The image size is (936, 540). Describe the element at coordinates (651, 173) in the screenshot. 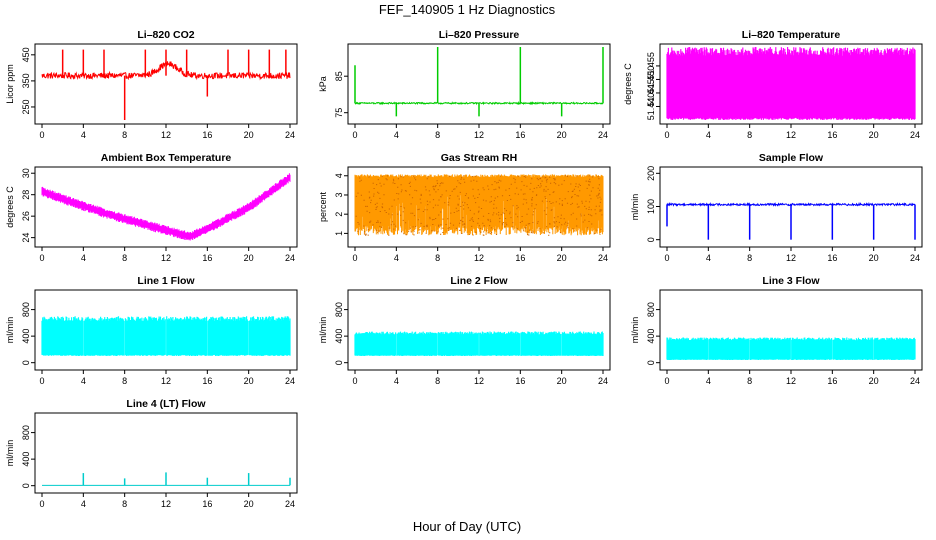

I see `y-tick-label: 200` at that location.